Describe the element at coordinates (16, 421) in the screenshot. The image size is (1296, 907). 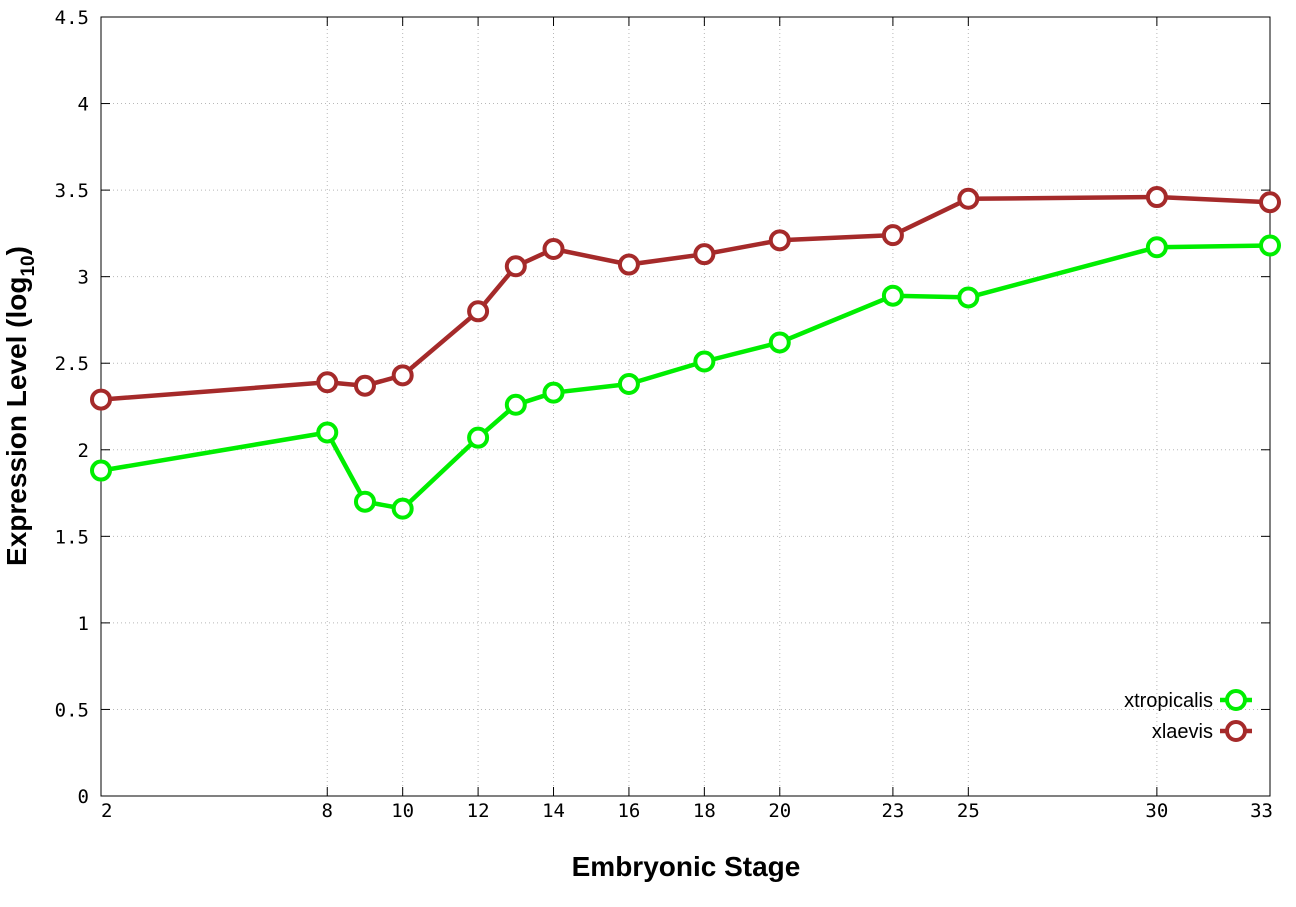
I see `y-axis-title-main: Expression Level (log` at that location.